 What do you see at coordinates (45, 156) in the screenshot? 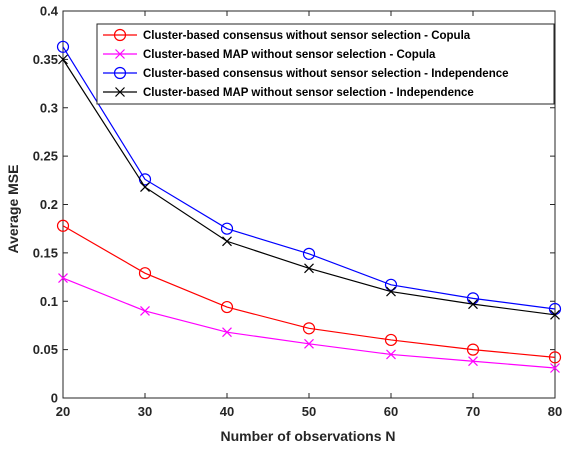
I see `y-tick-label: 0.25` at bounding box center [45, 156].